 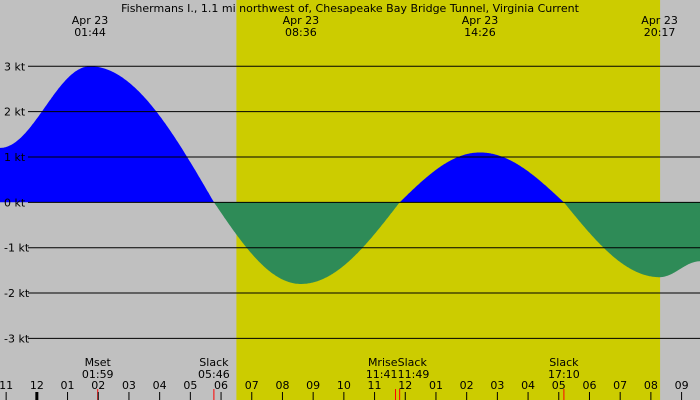 I want to click on hour-tick-label: 10, so click(x=344, y=385).